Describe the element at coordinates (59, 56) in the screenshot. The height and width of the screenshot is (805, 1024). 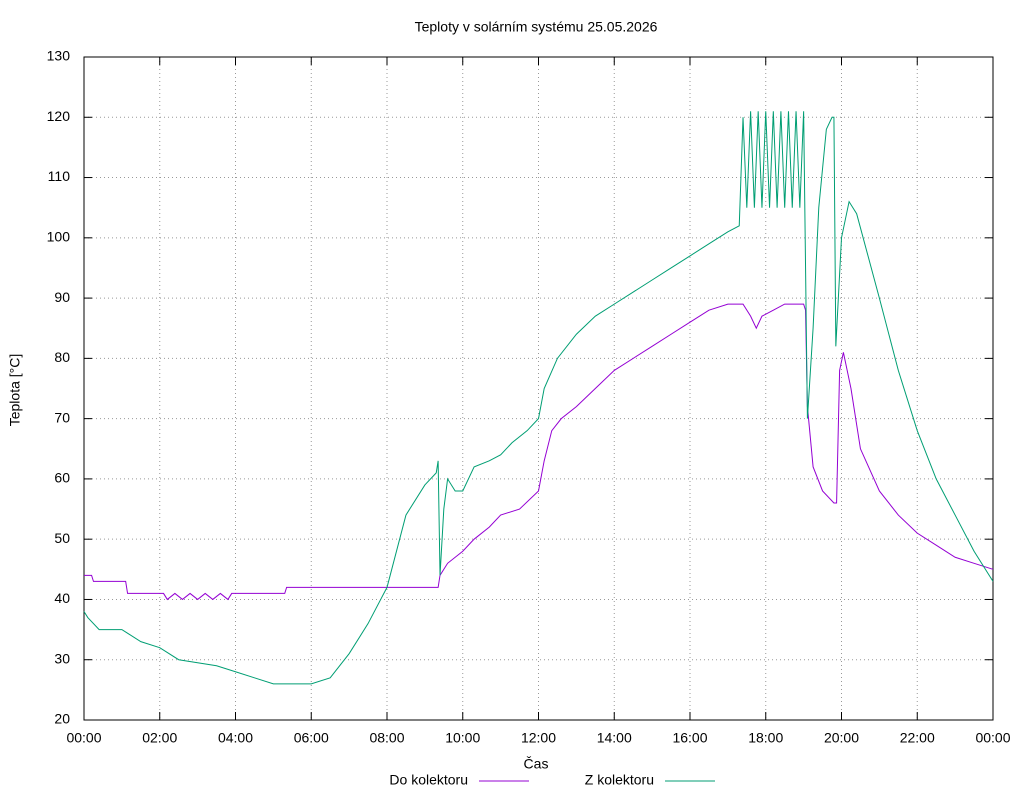
I see `y-tick-label: 130` at that location.